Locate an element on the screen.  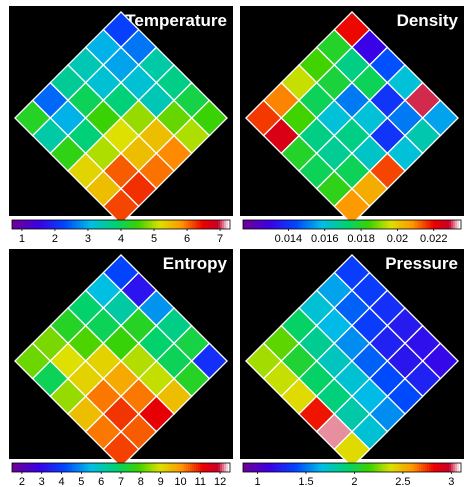
colorbar-tick-label: 1 is located at coordinates (257, 480).